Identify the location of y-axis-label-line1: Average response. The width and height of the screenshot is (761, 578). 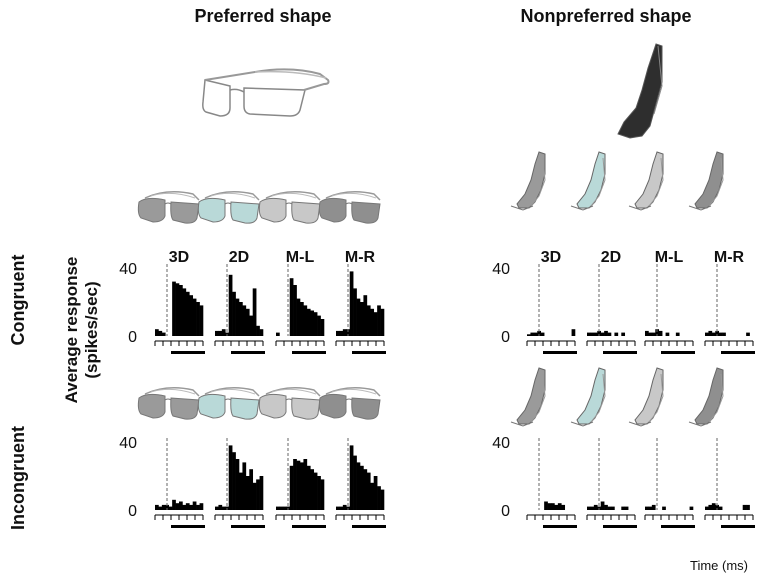
(71, 330).